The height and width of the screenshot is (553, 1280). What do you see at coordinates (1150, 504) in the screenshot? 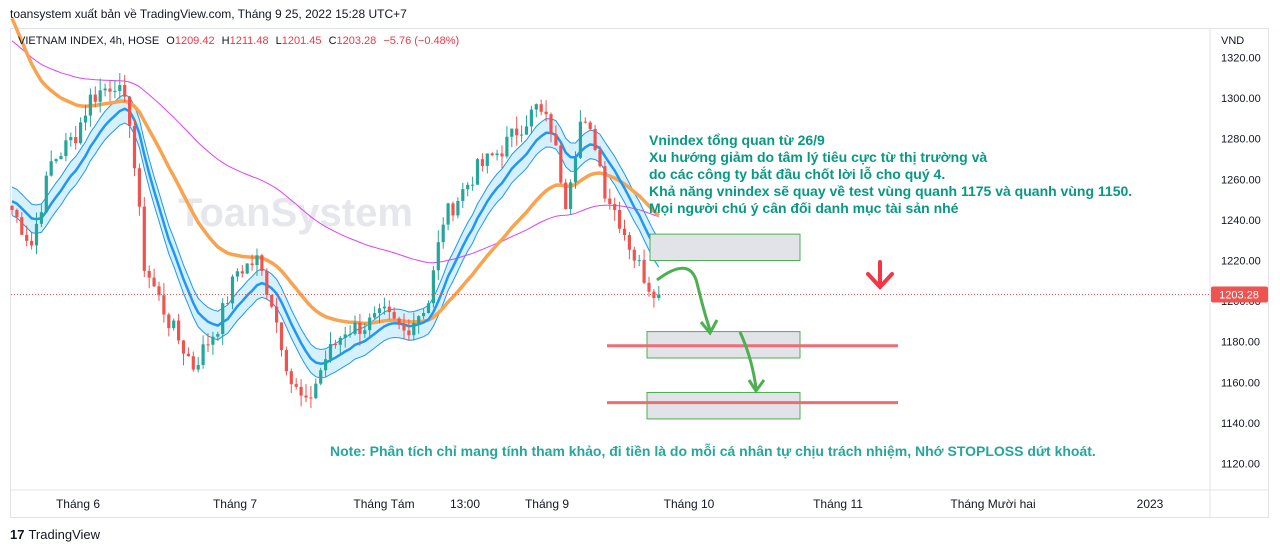
I see `x-tick-label: 2023` at bounding box center [1150, 504].